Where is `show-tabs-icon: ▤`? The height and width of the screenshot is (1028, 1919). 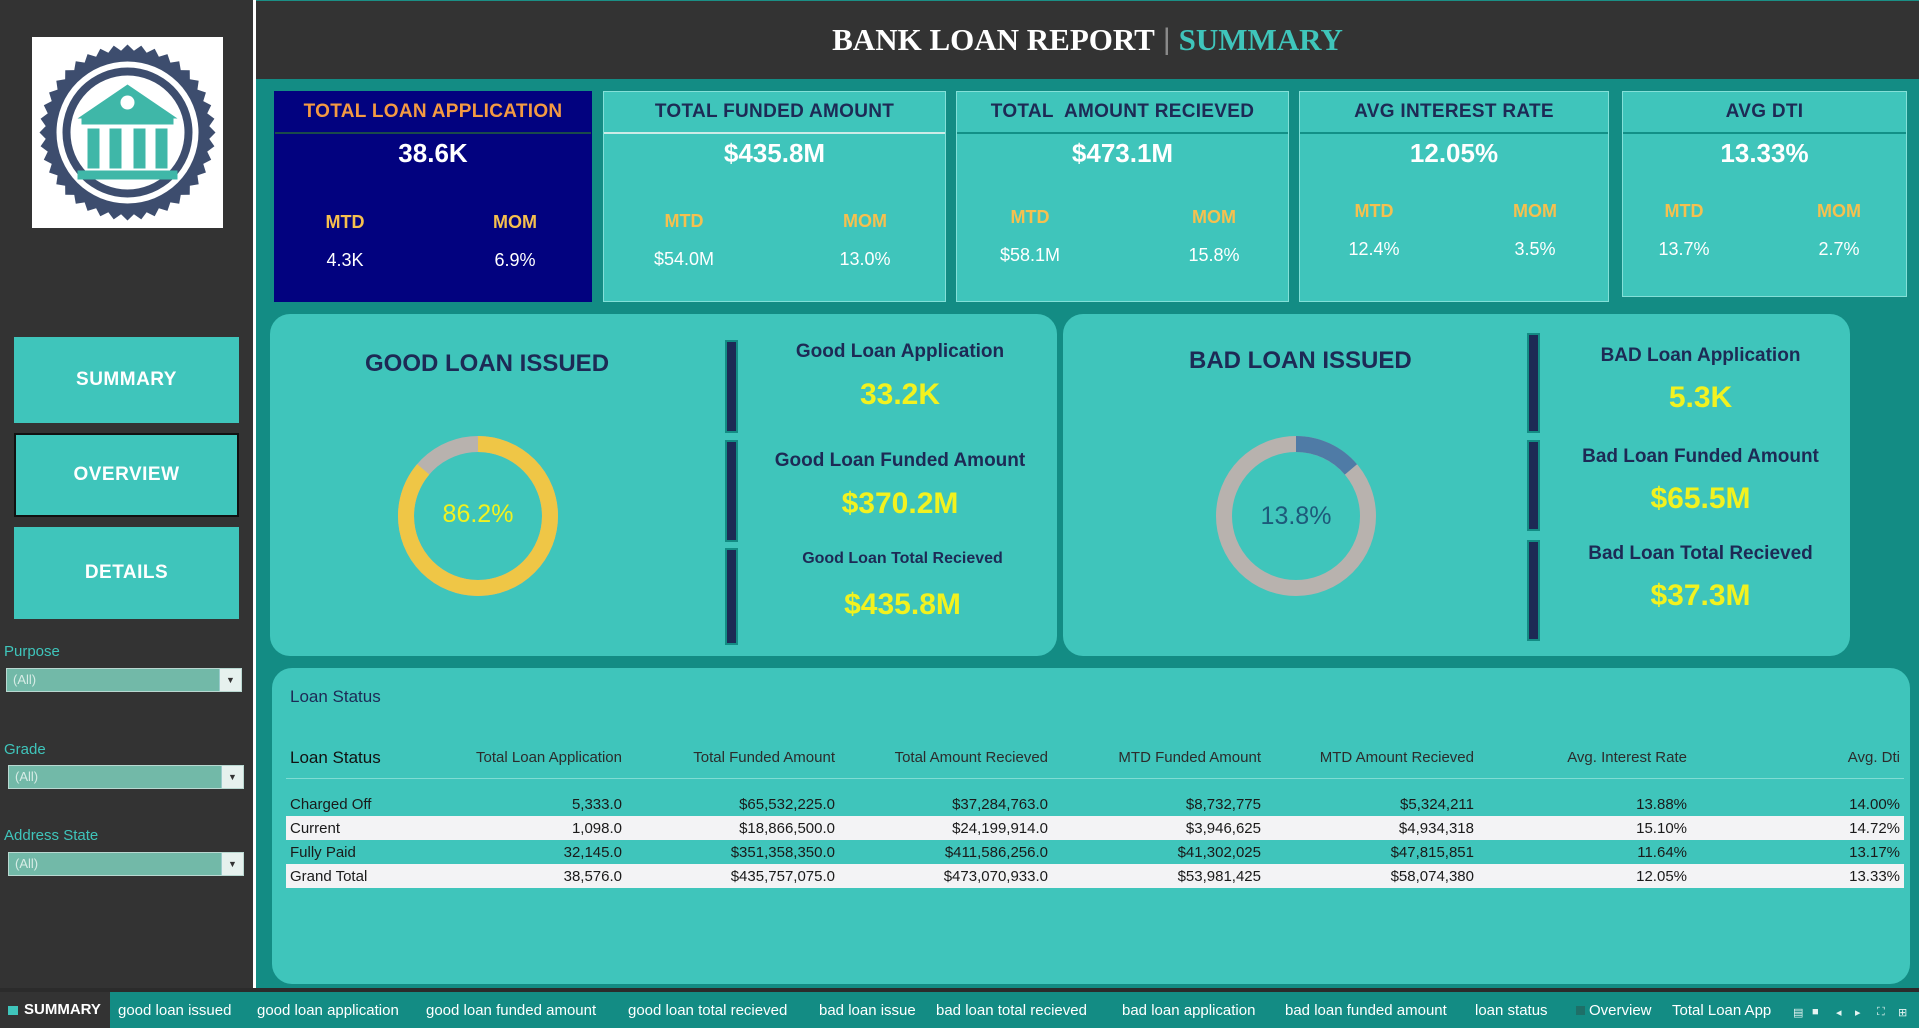
show-tabs-icon: ▤ is located at coordinates (1798, 1013).